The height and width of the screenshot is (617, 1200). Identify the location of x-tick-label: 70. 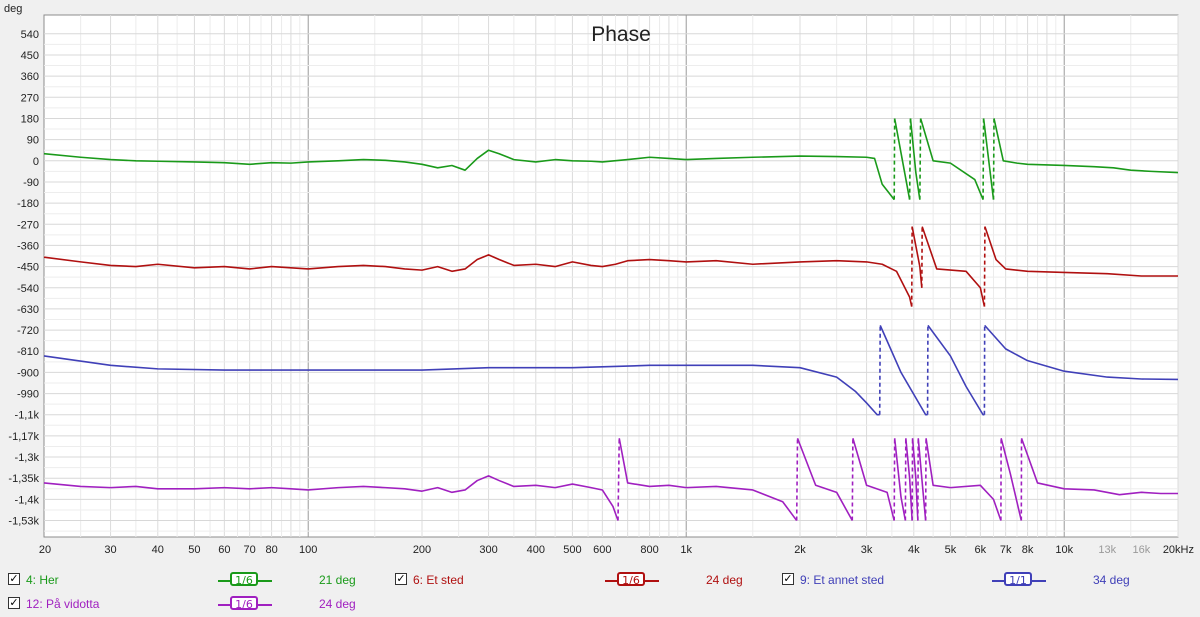
(250, 550).